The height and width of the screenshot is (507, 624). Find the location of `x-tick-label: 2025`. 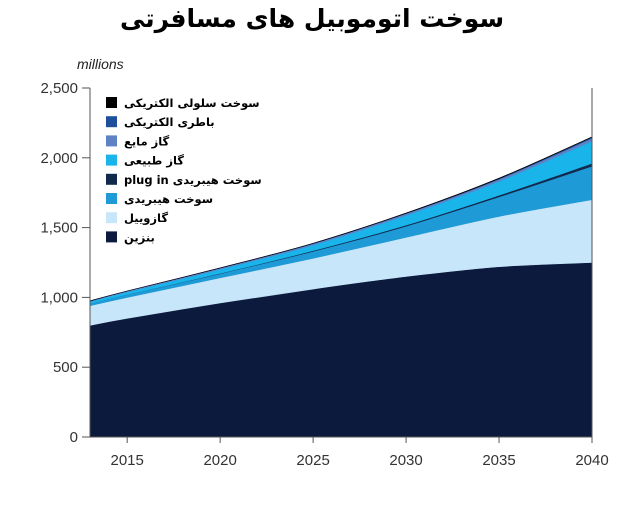

x-tick-label: 2025 is located at coordinates (312, 460).